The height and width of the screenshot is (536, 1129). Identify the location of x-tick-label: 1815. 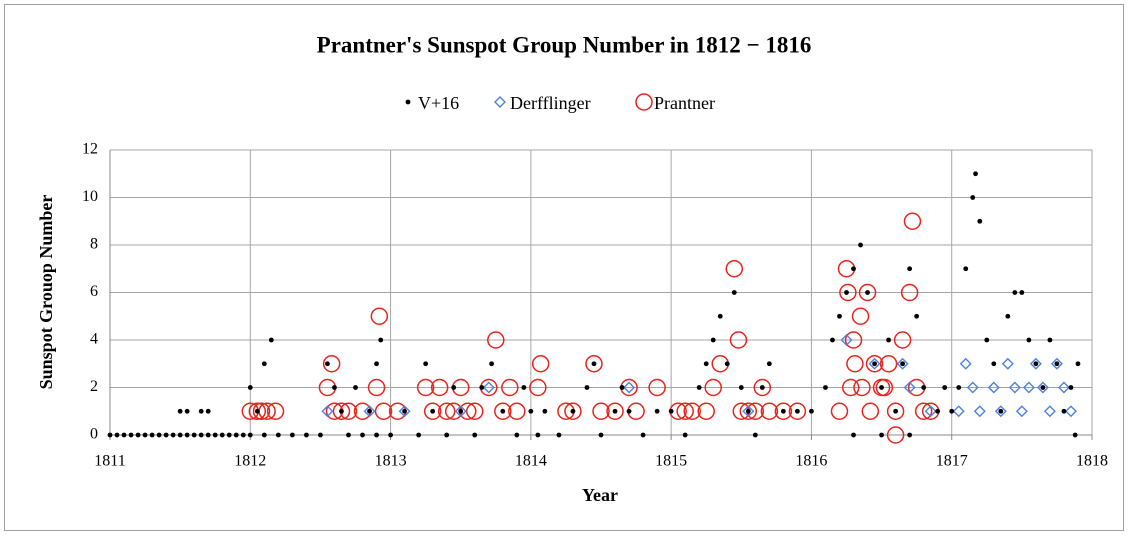
(671, 461).